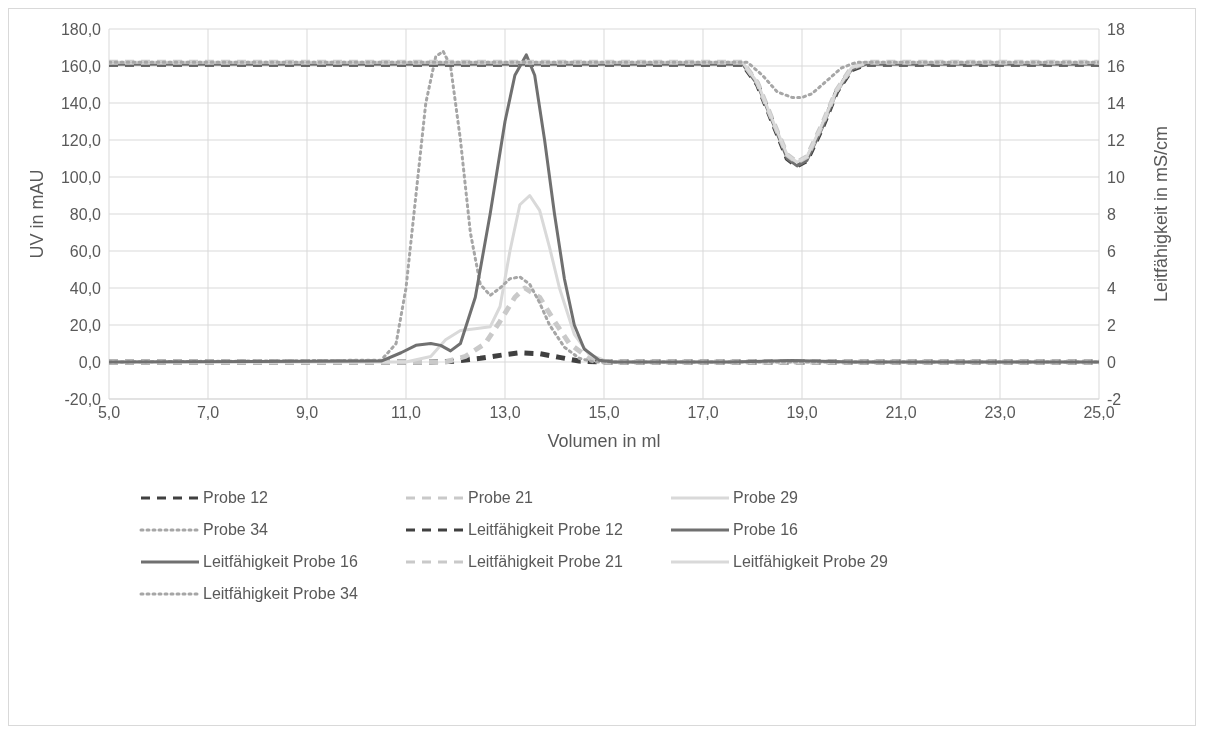  What do you see at coordinates (1111, 362) in the screenshot?
I see `y2-tick-label: 0` at bounding box center [1111, 362].